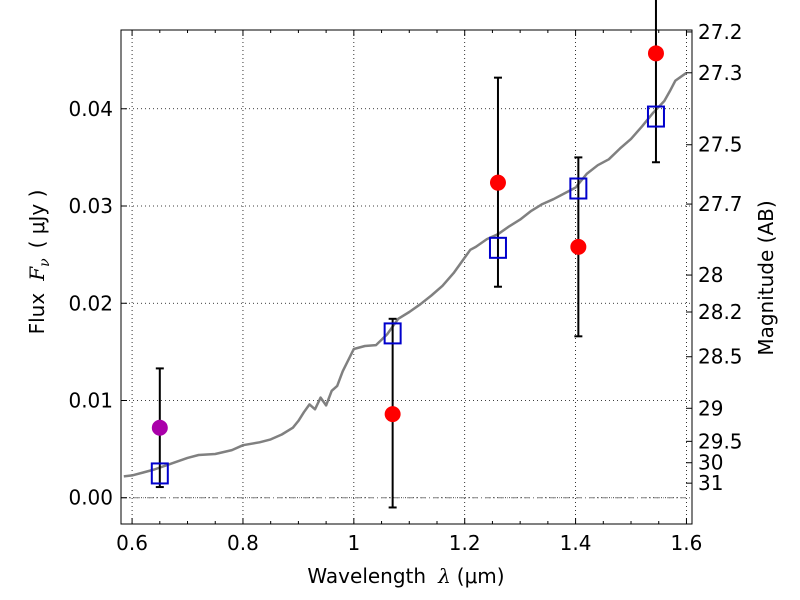  I want to click on y-tick-label: 0.00, so click(90, 498).